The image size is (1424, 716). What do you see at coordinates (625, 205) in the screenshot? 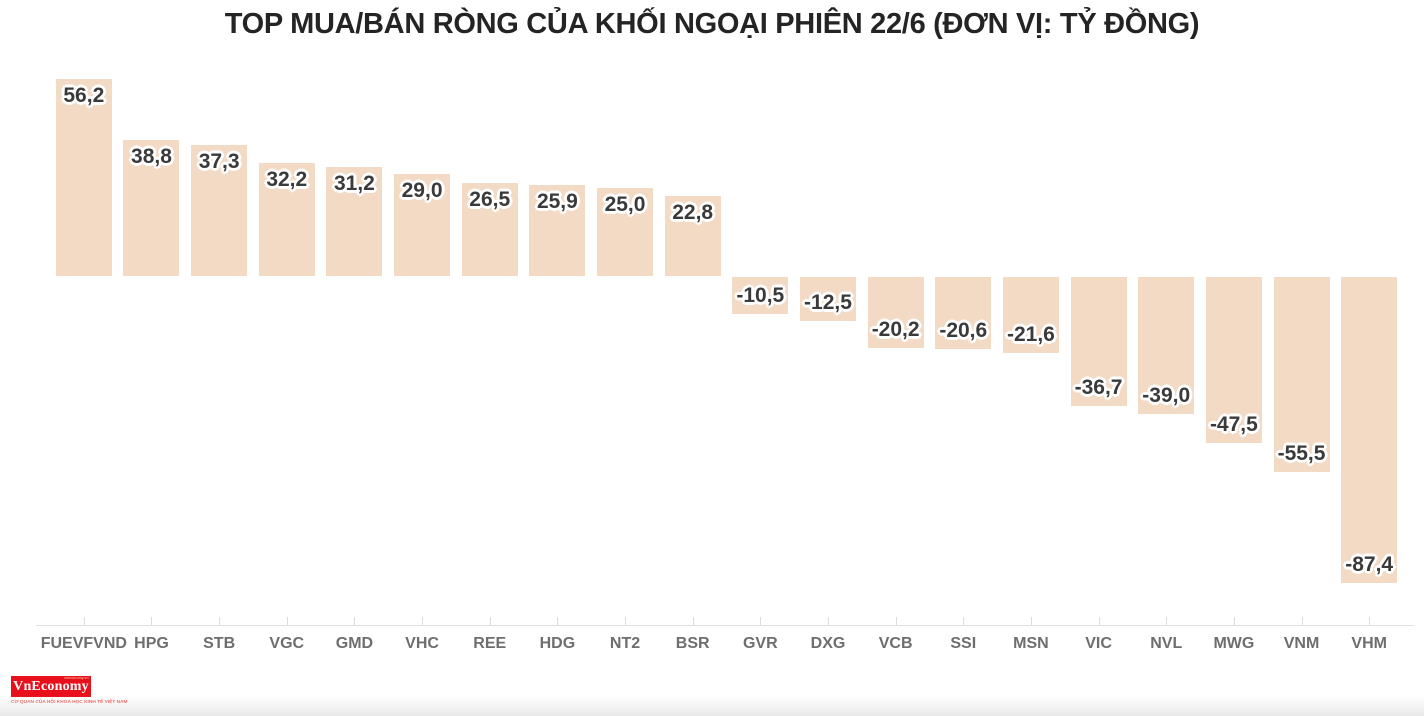
I see `bar-value-label: 25,0` at bounding box center [625, 205].